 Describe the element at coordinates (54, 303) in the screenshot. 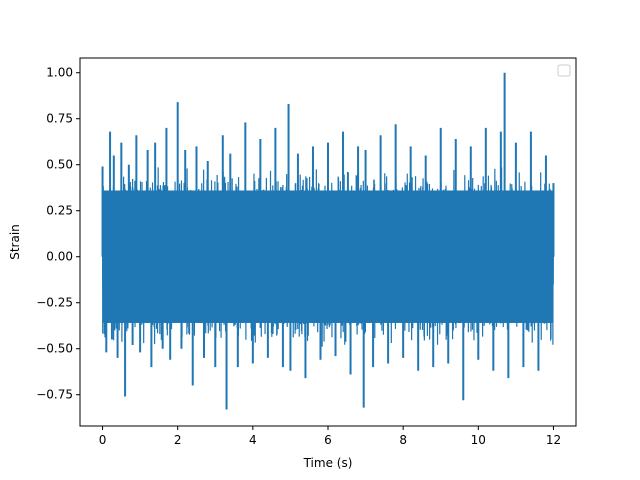

I see `y-tick-label: −0.25` at that location.